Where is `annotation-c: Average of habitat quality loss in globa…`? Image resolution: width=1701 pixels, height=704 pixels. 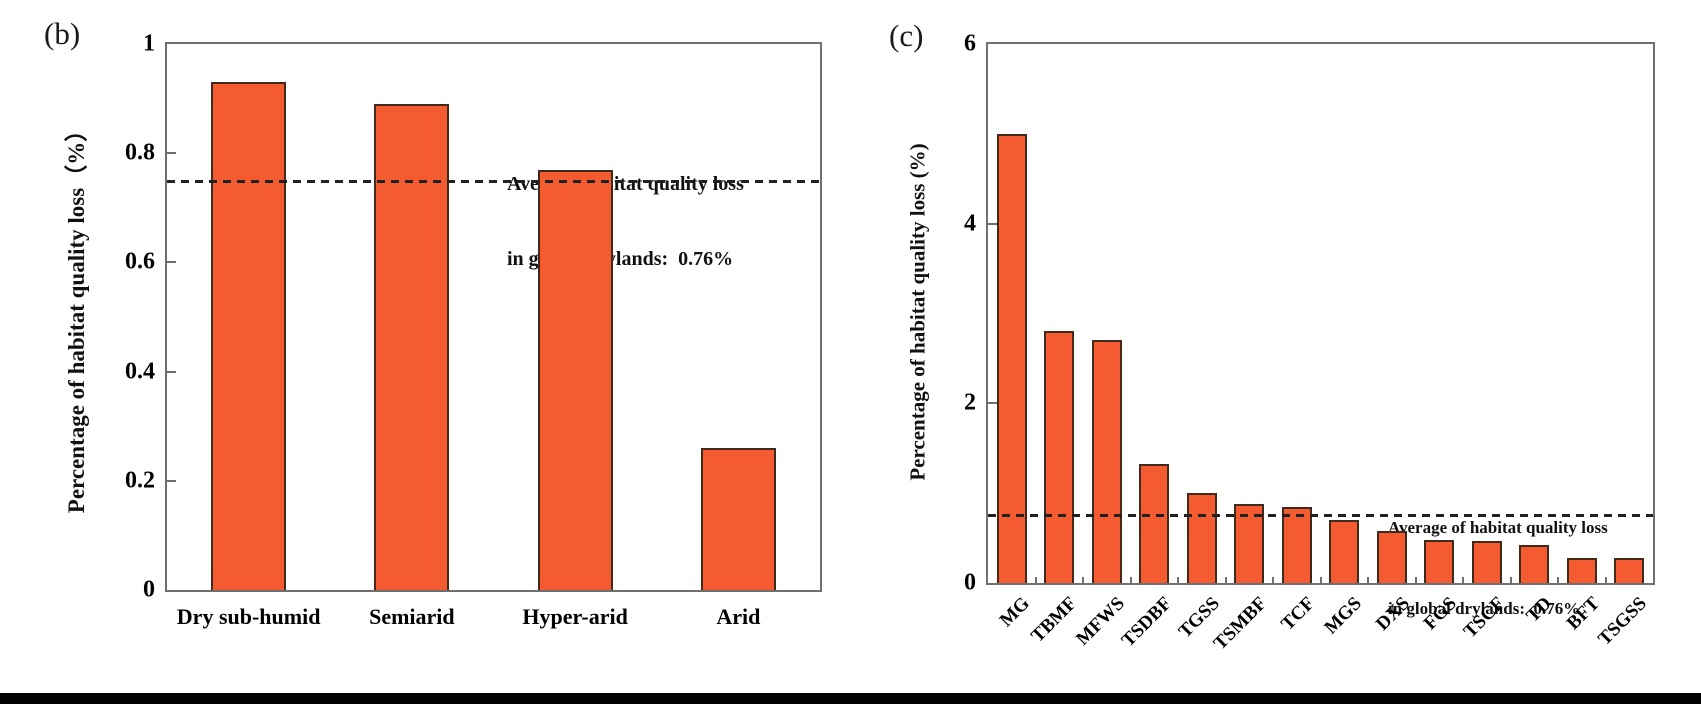 annotation-c: Average of habitat quality loss in globa… is located at coordinates (1498, 568).